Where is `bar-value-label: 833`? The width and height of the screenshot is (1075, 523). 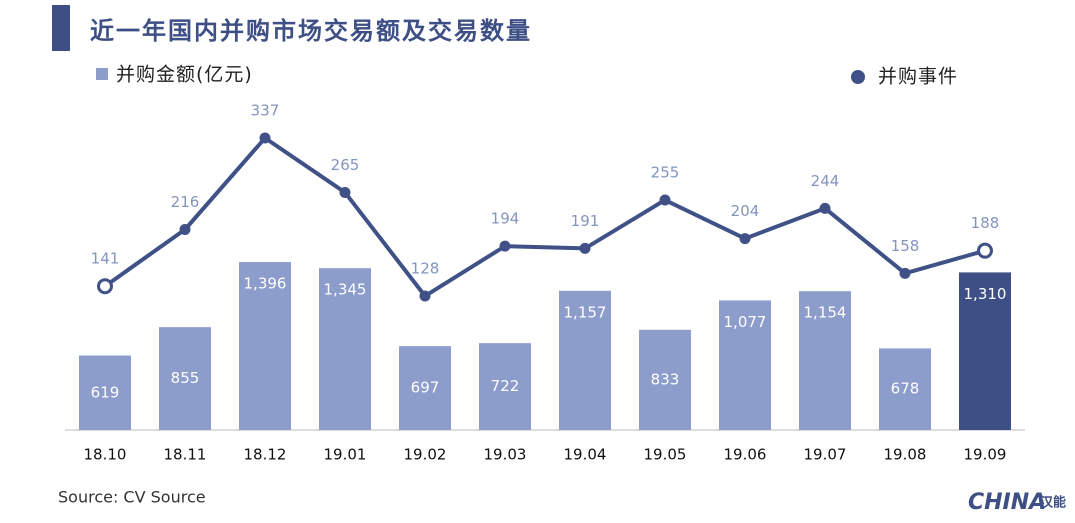
bar-value-label: 833 is located at coordinates (665, 379).